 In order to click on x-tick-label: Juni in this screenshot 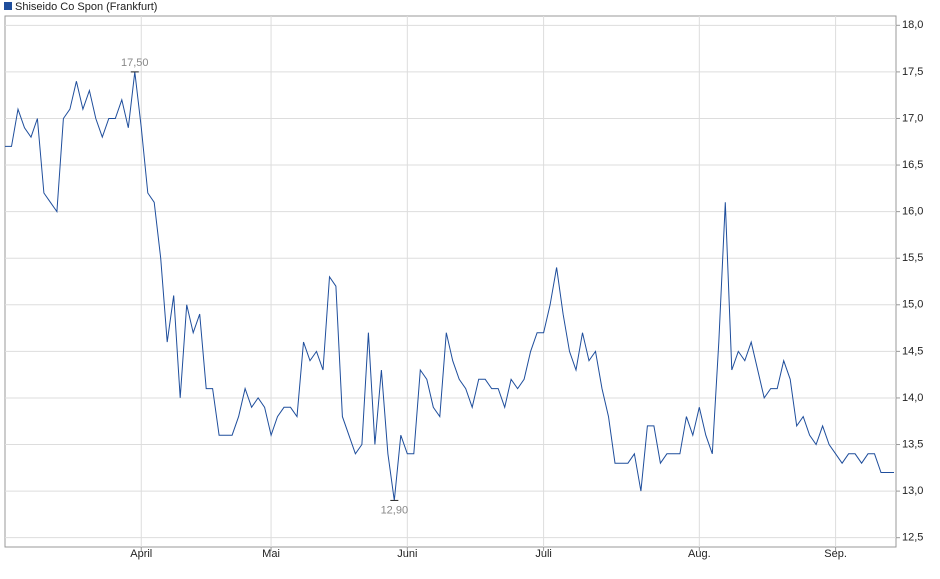, I will do `click(407, 554)`.